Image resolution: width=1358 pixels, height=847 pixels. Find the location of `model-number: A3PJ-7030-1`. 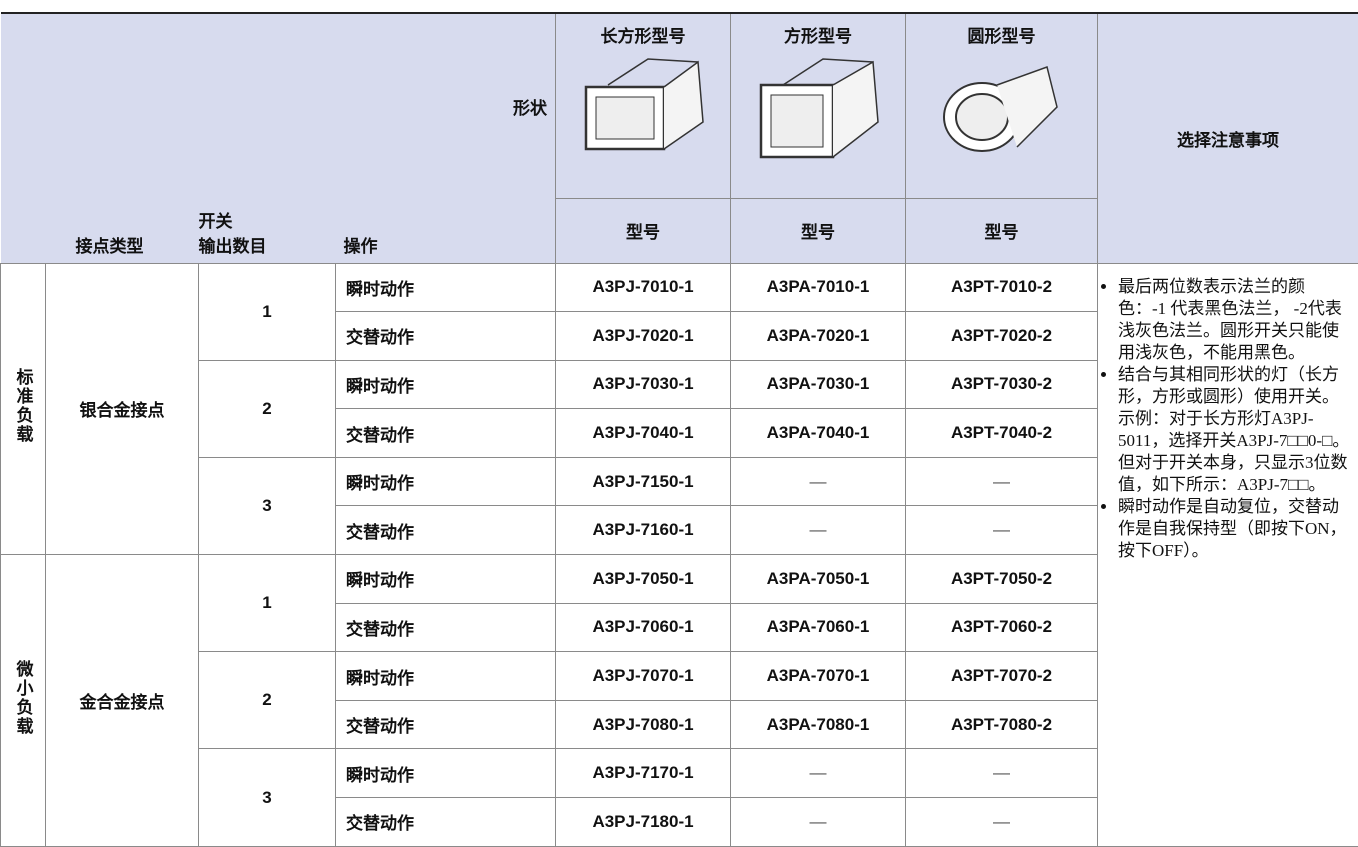

model-number: A3PJ-7030-1 is located at coordinates (643, 384).